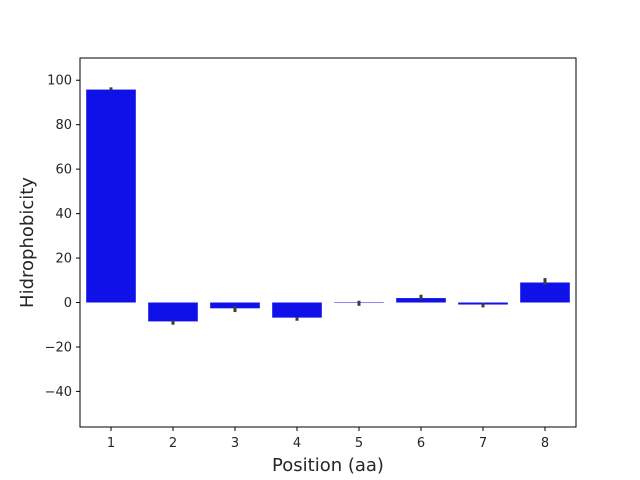 Image resolution: width=640 pixels, height=480 pixels. Describe the element at coordinates (62, 237) in the screenshot. I see `y-axis: −40 −20 0 20 40 60 80 100` at that location.